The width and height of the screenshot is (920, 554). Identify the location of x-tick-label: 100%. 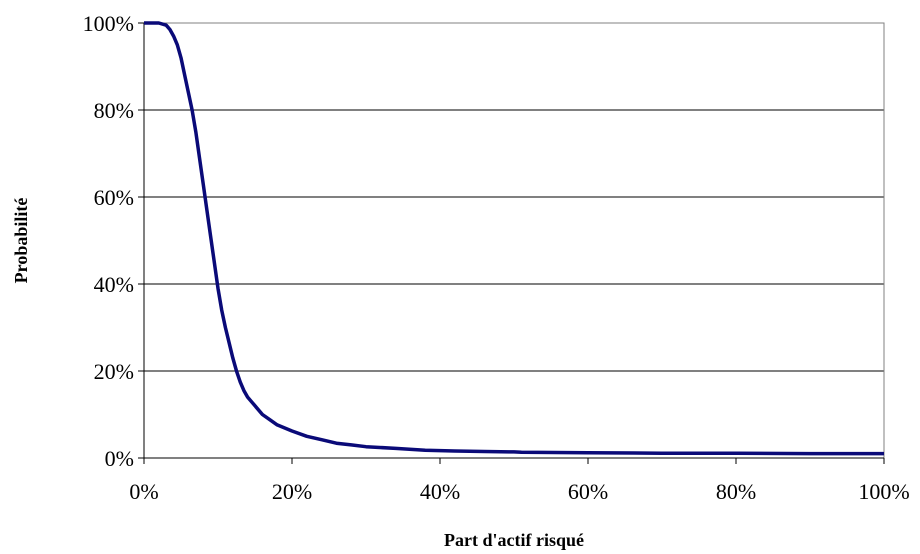
(883, 491).